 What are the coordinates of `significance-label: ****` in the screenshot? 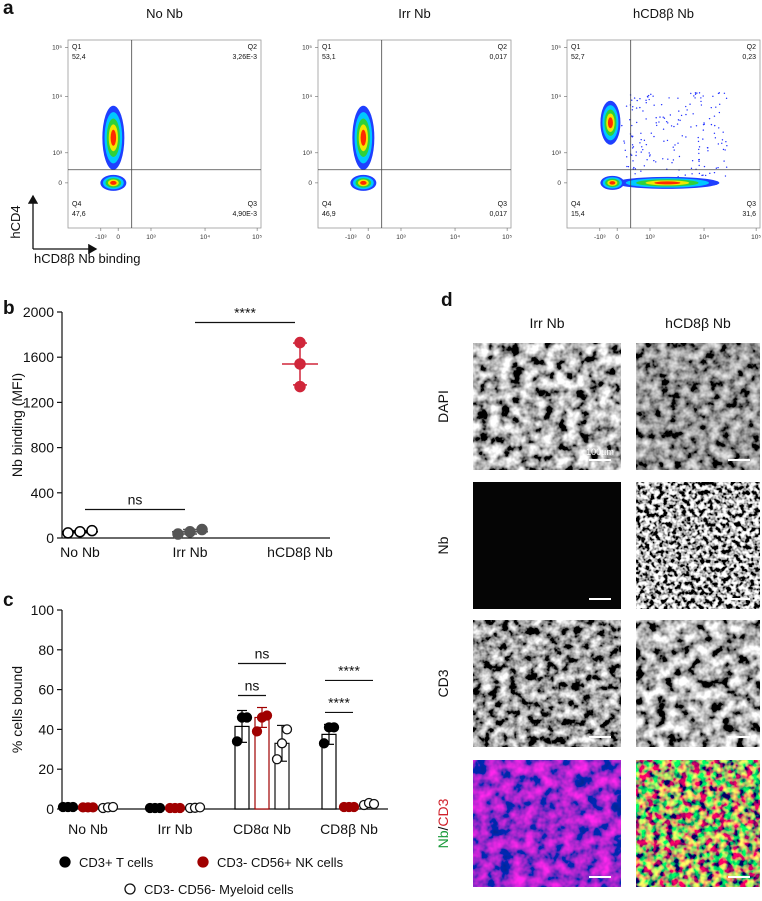 It's located at (349, 670).